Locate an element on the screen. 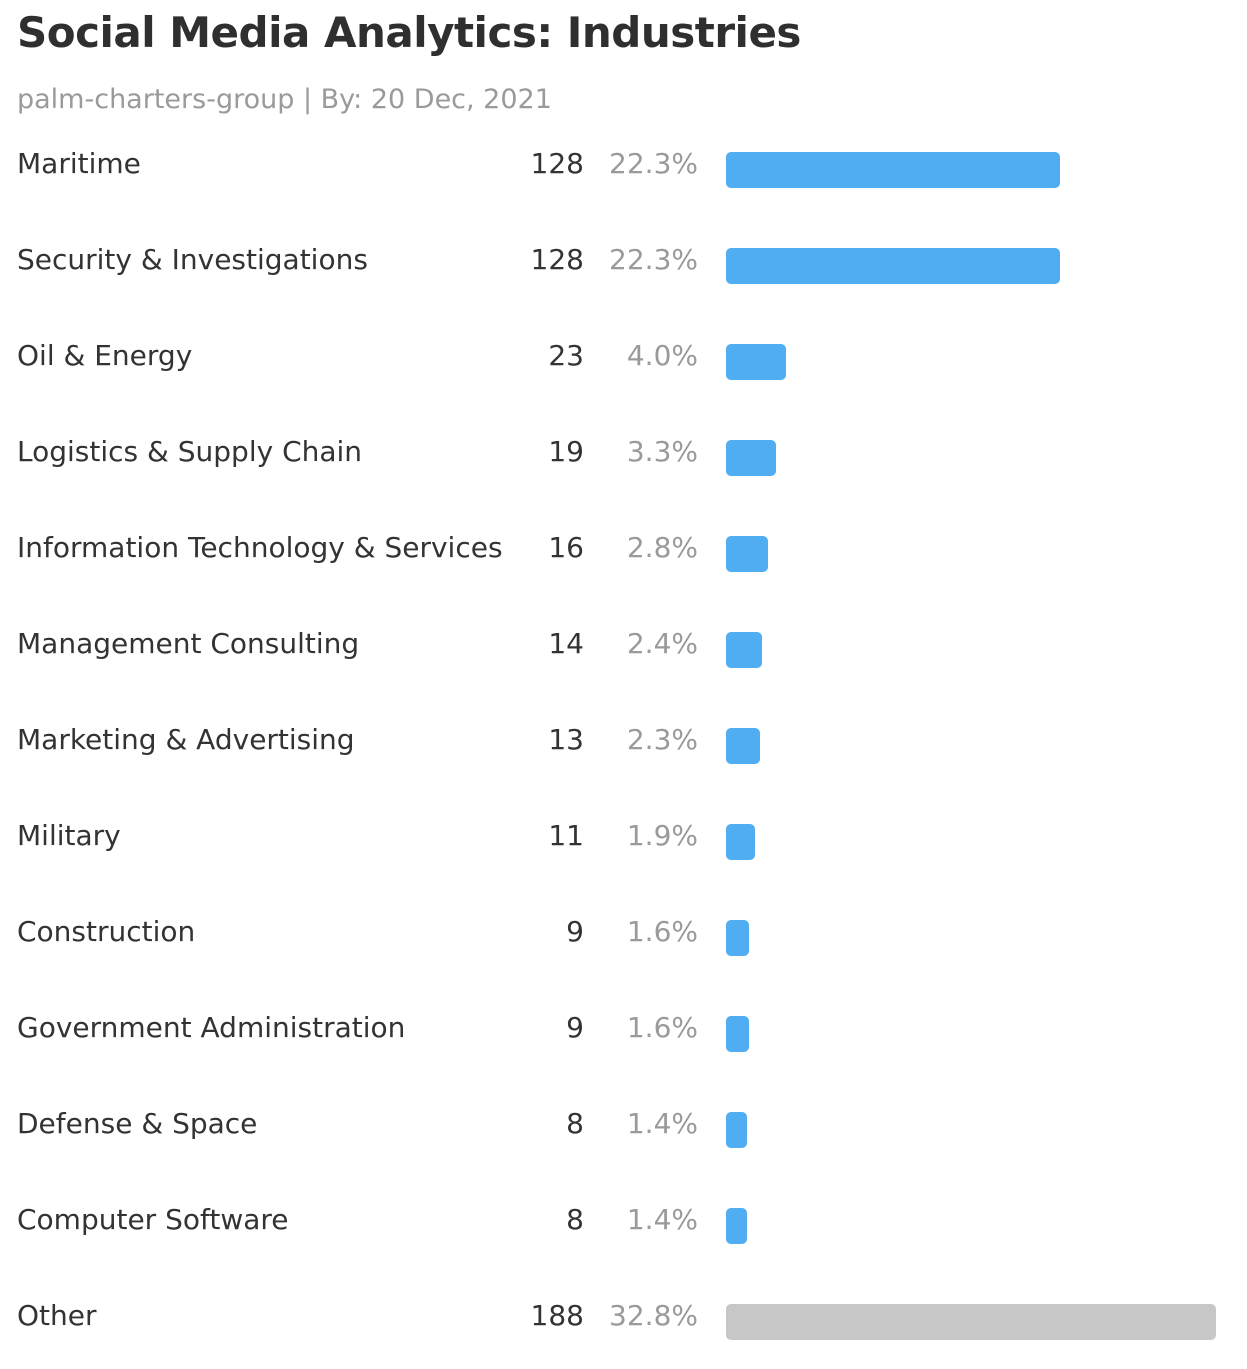  industry-row-maritime: Maritime 128 22.3% is located at coordinates (623, 169).